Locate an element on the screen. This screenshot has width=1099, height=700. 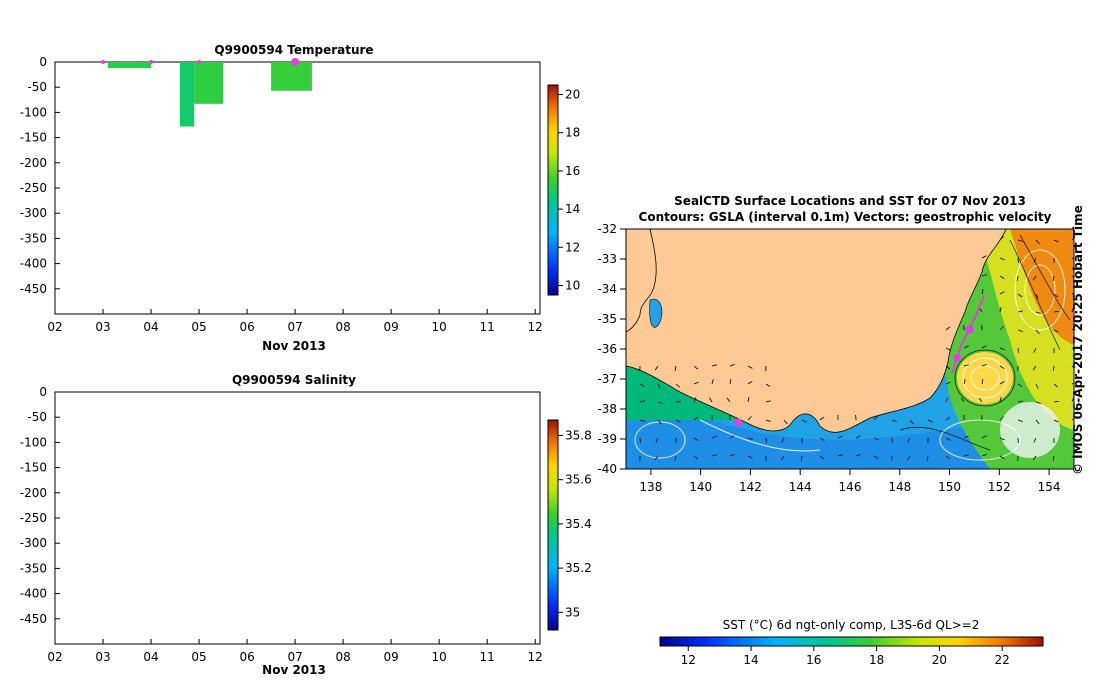
map-lat-axis: -32 -33 -34 -35 -36 -37 -38 -39 -40 is located at coordinates (611, 349).